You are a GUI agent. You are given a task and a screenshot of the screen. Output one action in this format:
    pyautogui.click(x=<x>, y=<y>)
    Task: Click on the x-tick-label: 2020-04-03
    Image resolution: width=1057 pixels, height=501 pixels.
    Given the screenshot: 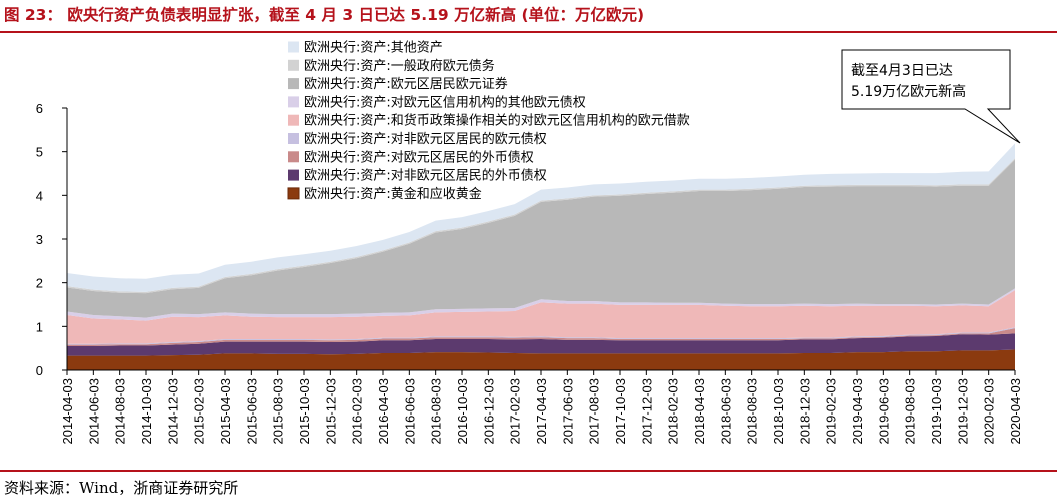 What is the action you would take?
    pyautogui.click(x=1015, y=411)
    